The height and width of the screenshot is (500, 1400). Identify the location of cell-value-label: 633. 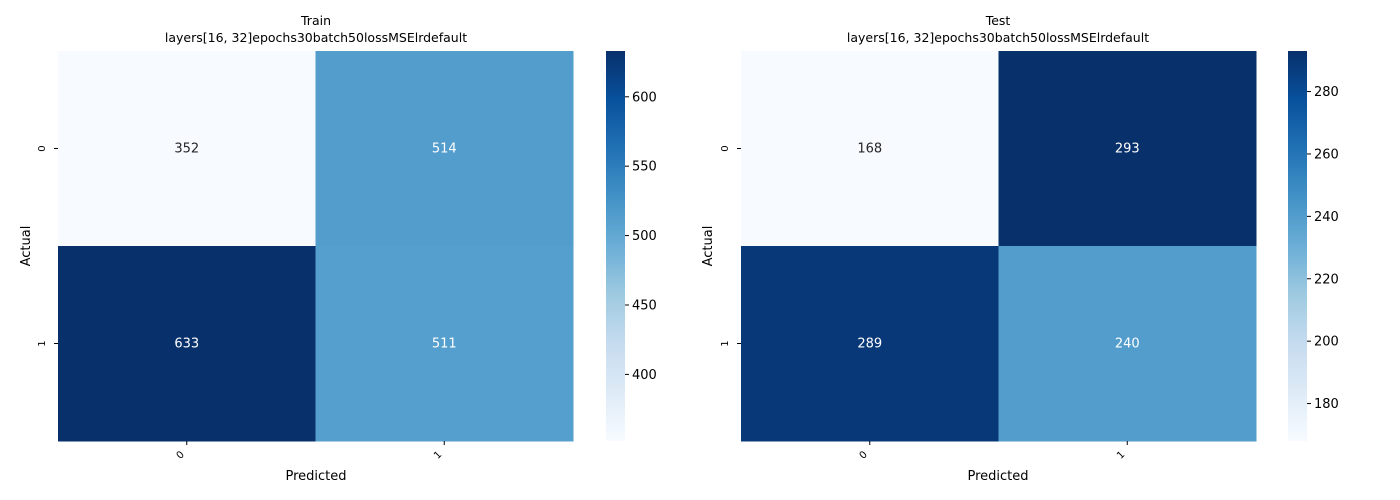
(186, 344).